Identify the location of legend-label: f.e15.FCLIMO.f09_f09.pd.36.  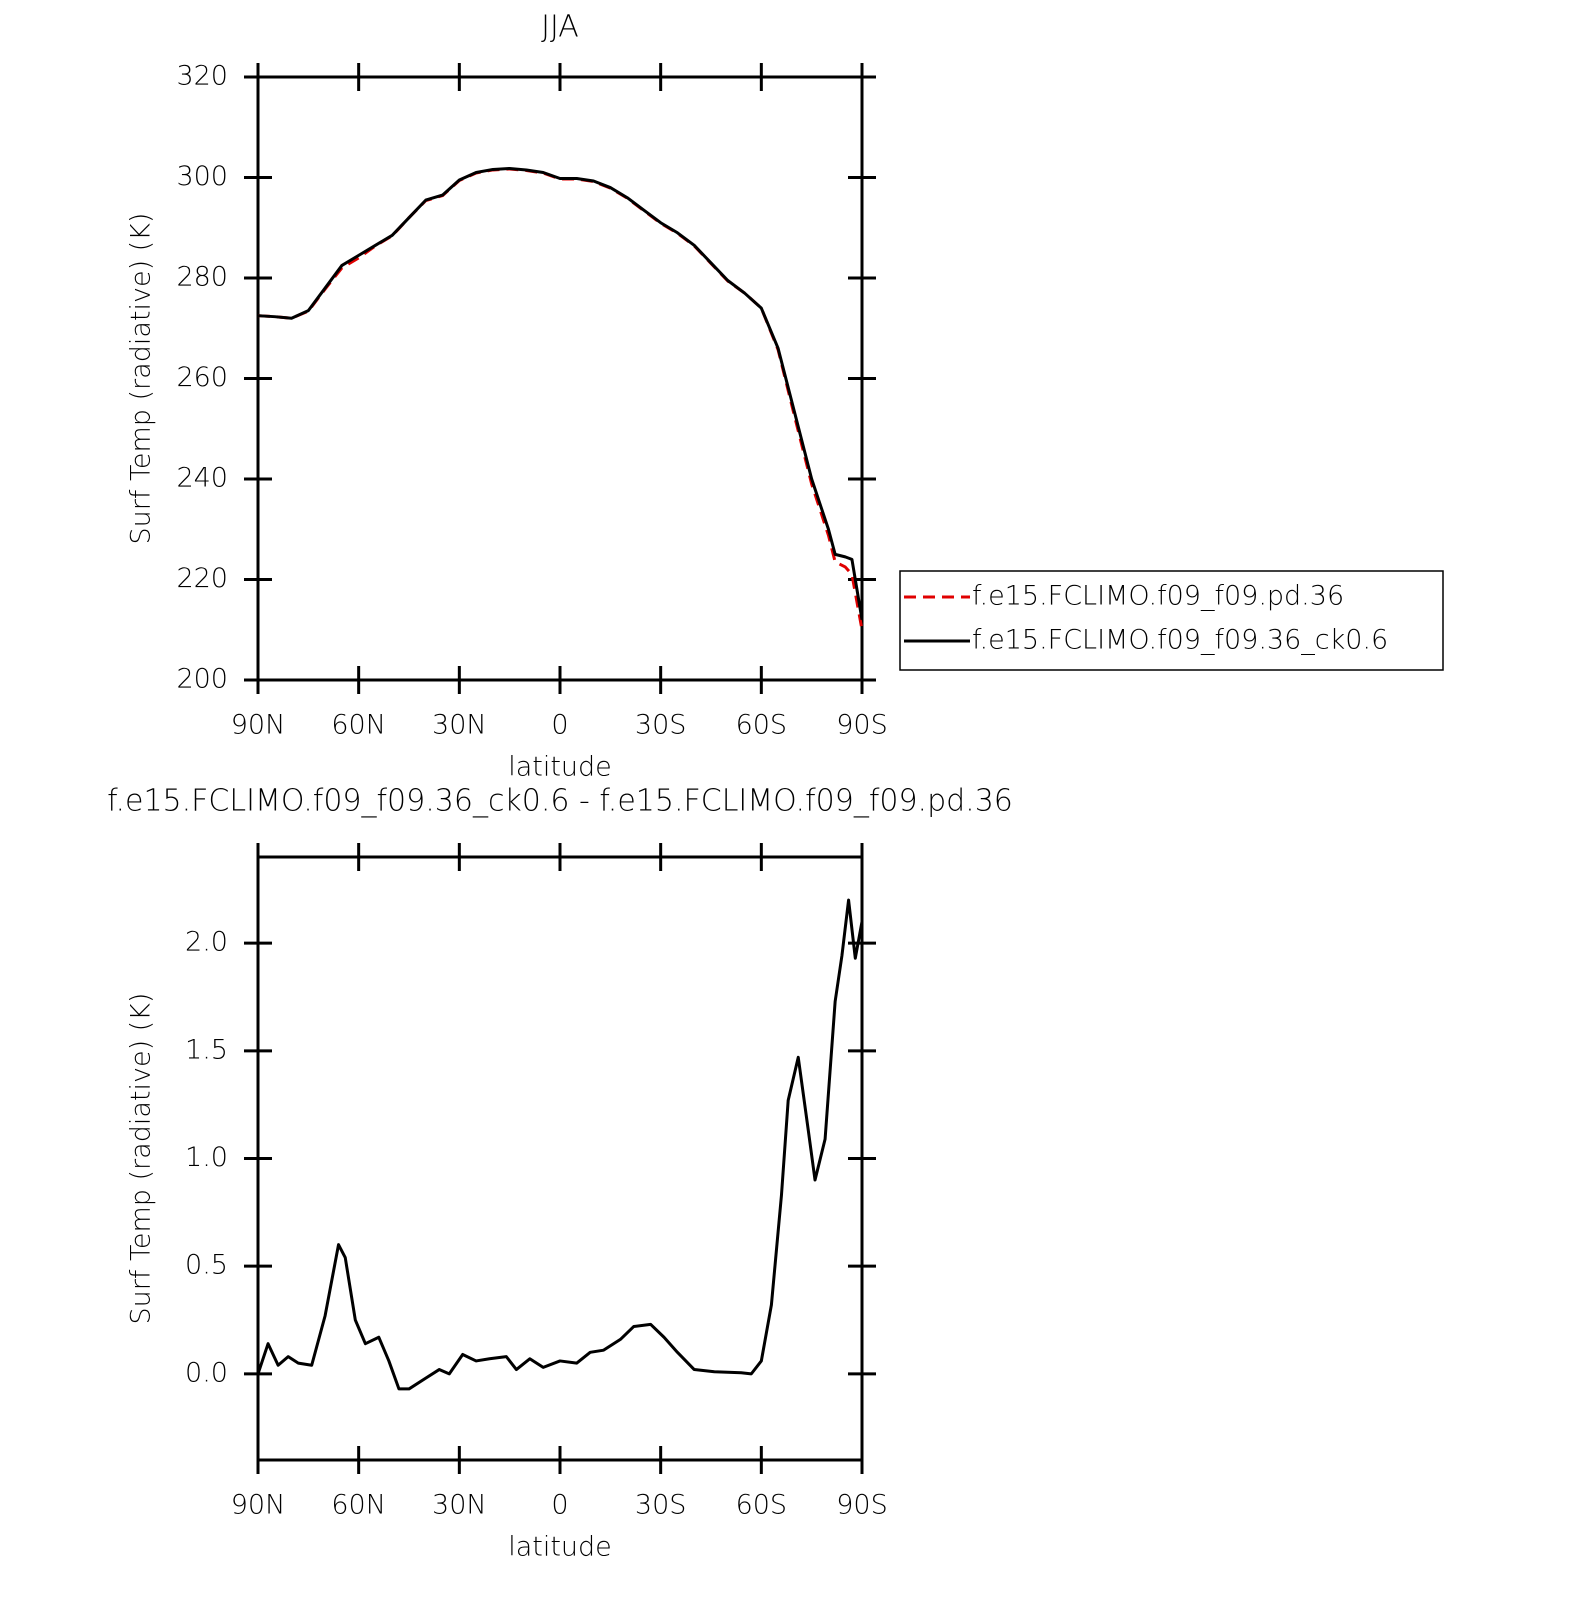
(1158, 596).